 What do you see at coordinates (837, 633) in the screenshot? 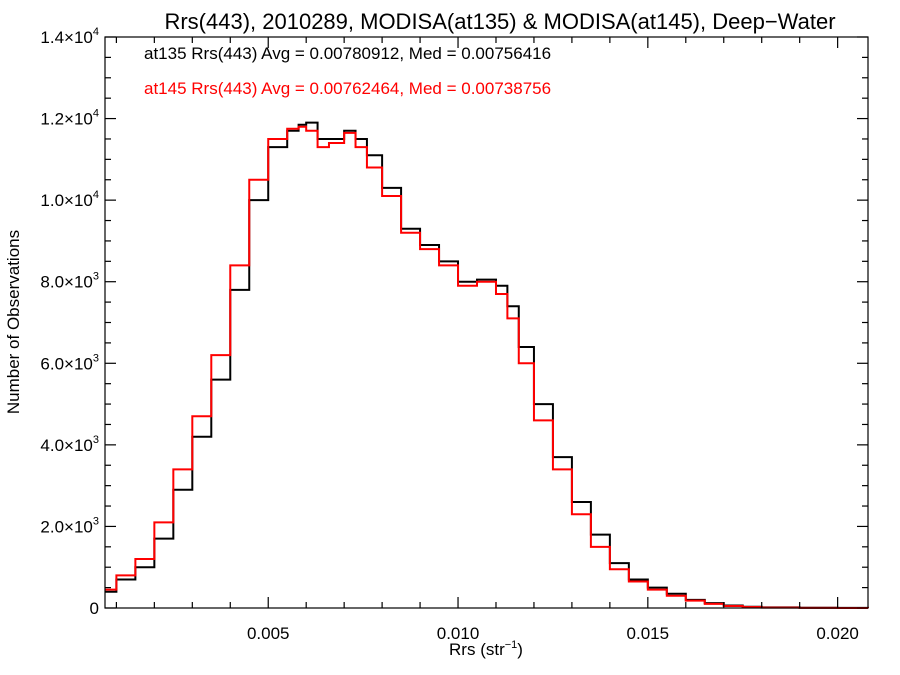
I see `x-tick-label: 0.020` at bounding box center [837, 633].